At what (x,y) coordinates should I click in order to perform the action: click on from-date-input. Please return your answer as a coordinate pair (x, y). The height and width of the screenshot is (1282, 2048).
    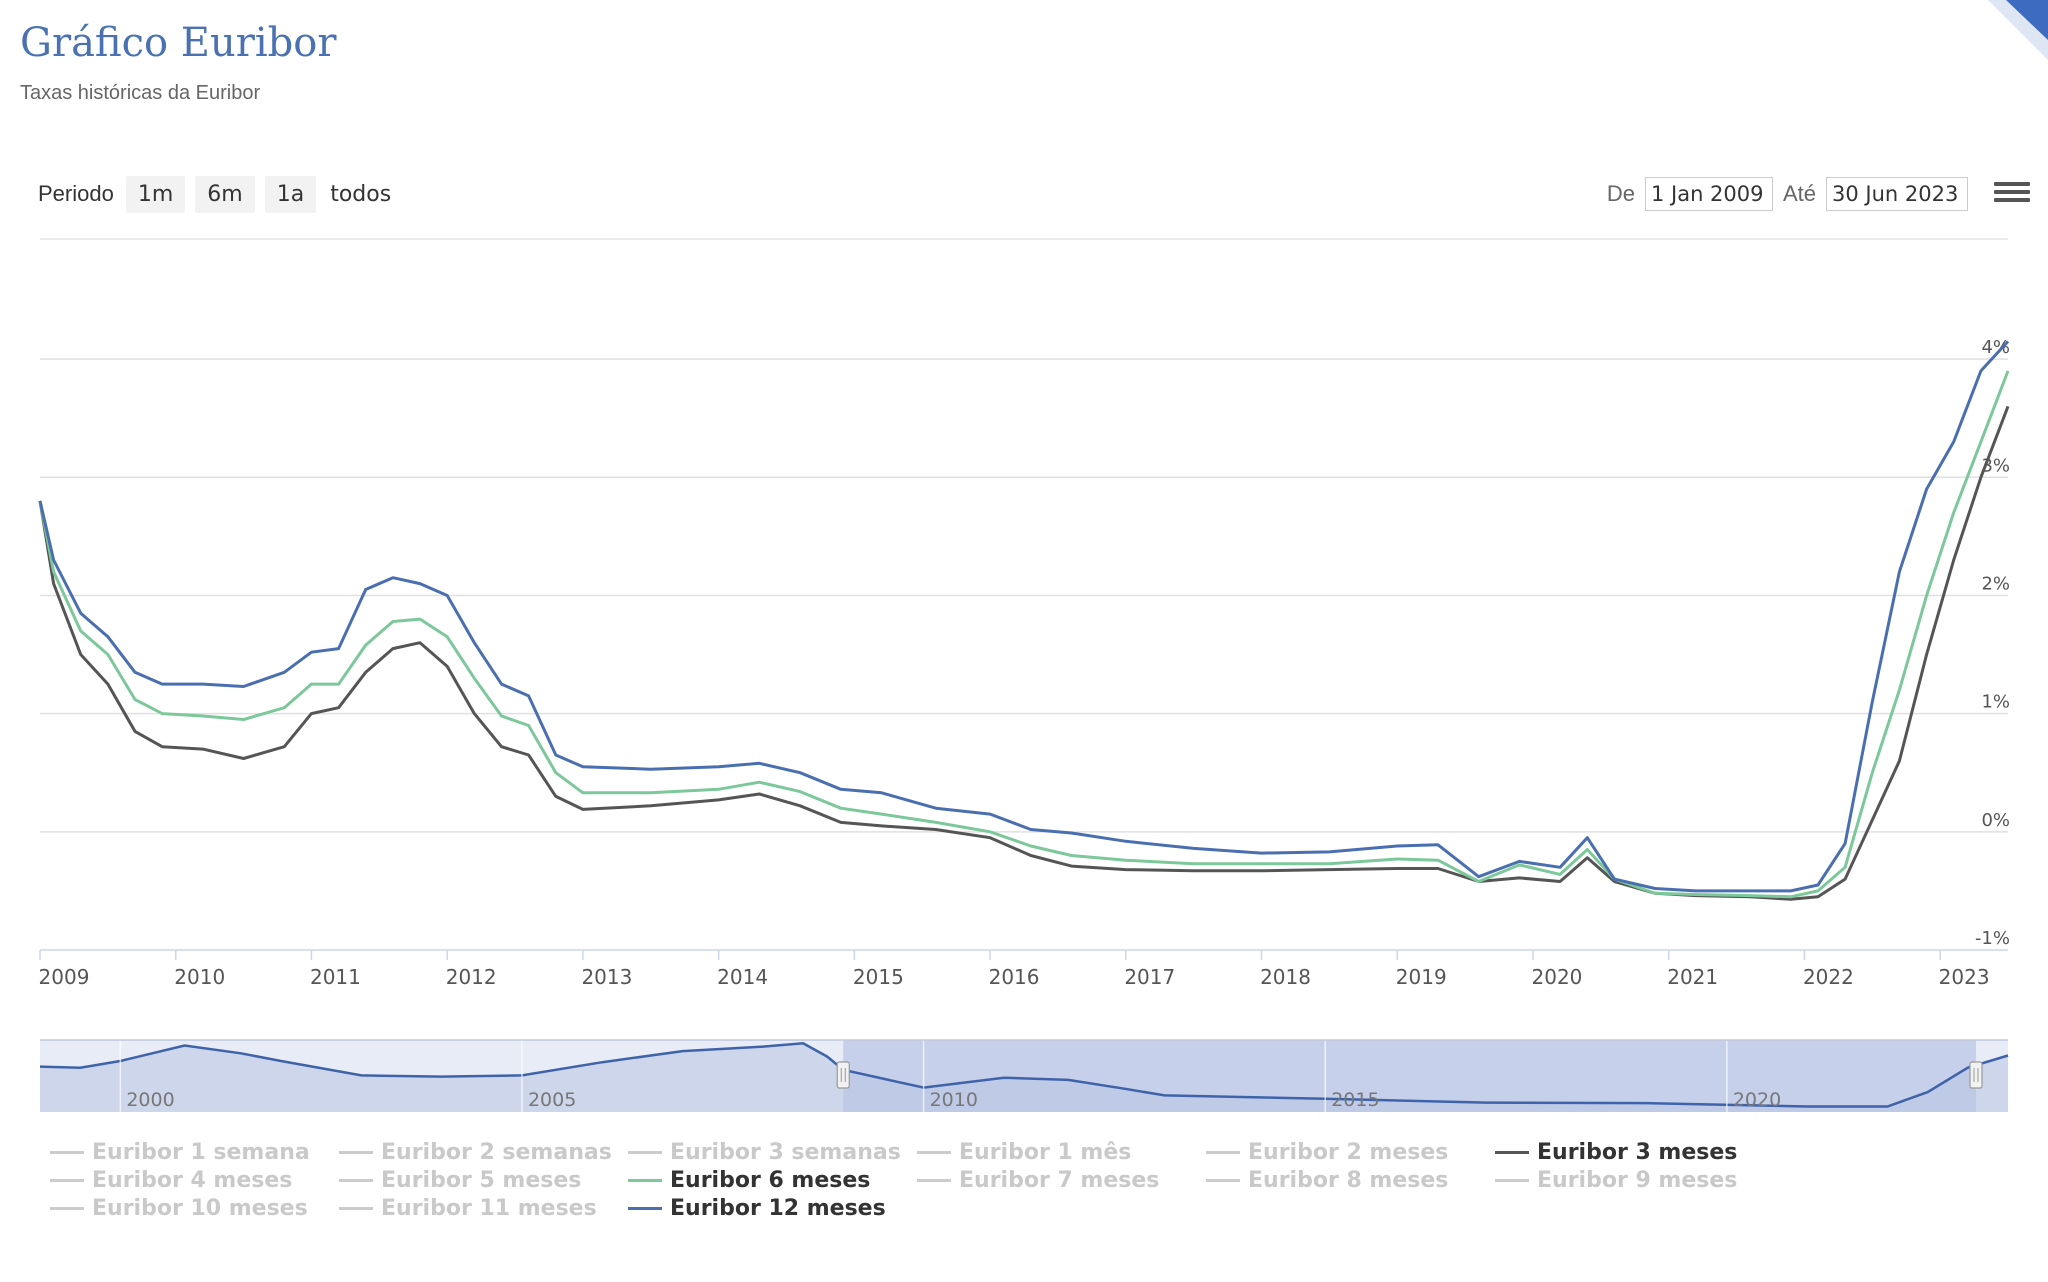
    Looking at the image, I should click on (1708, 194).